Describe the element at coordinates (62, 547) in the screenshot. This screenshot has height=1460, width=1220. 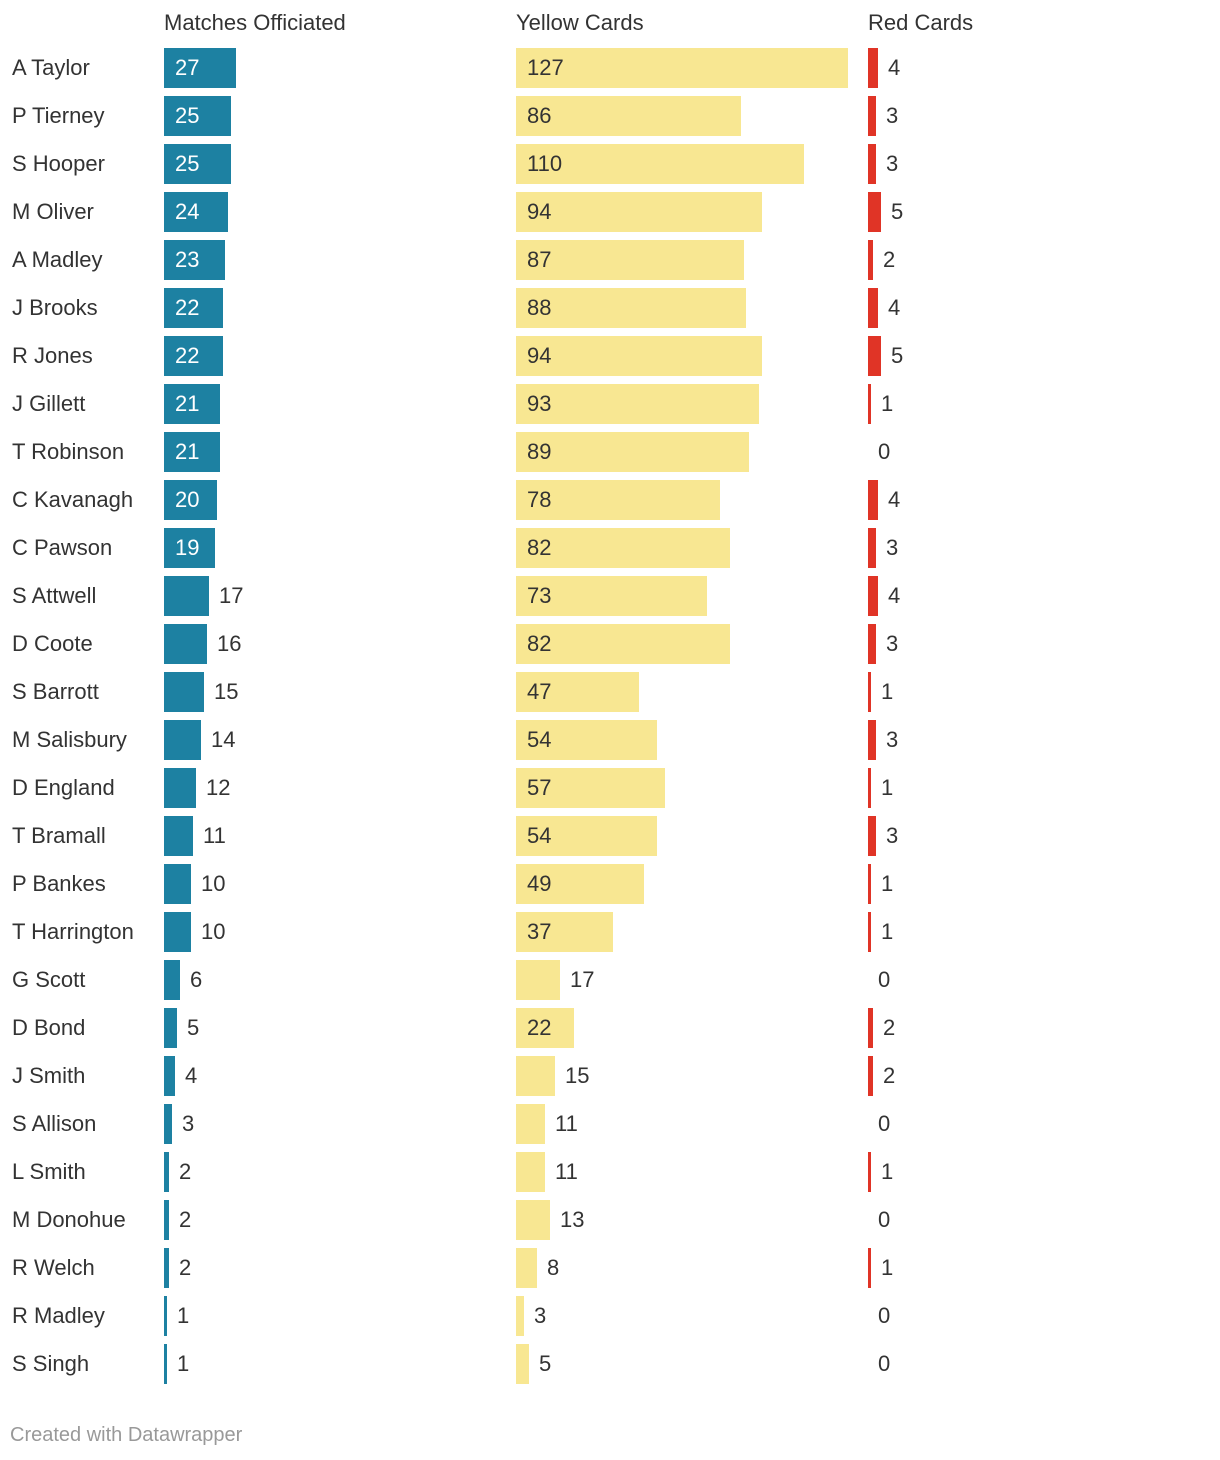
I see `referee-label: C Pawson` at that location.